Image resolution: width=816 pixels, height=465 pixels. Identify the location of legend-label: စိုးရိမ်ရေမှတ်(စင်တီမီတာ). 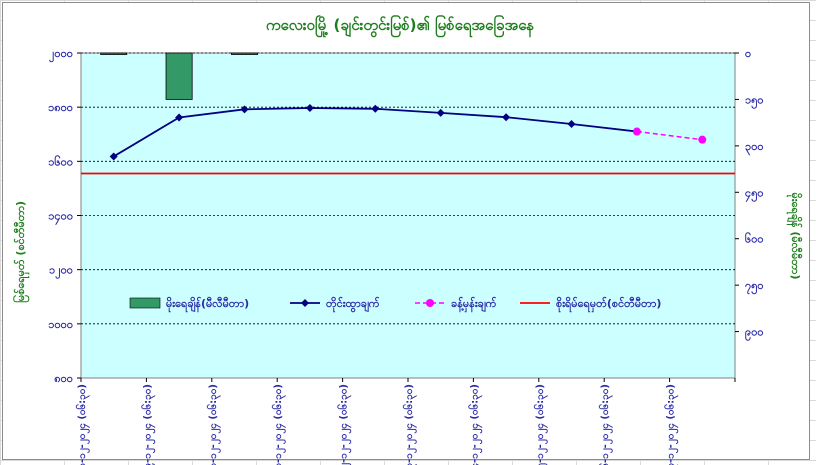
(608, 304).